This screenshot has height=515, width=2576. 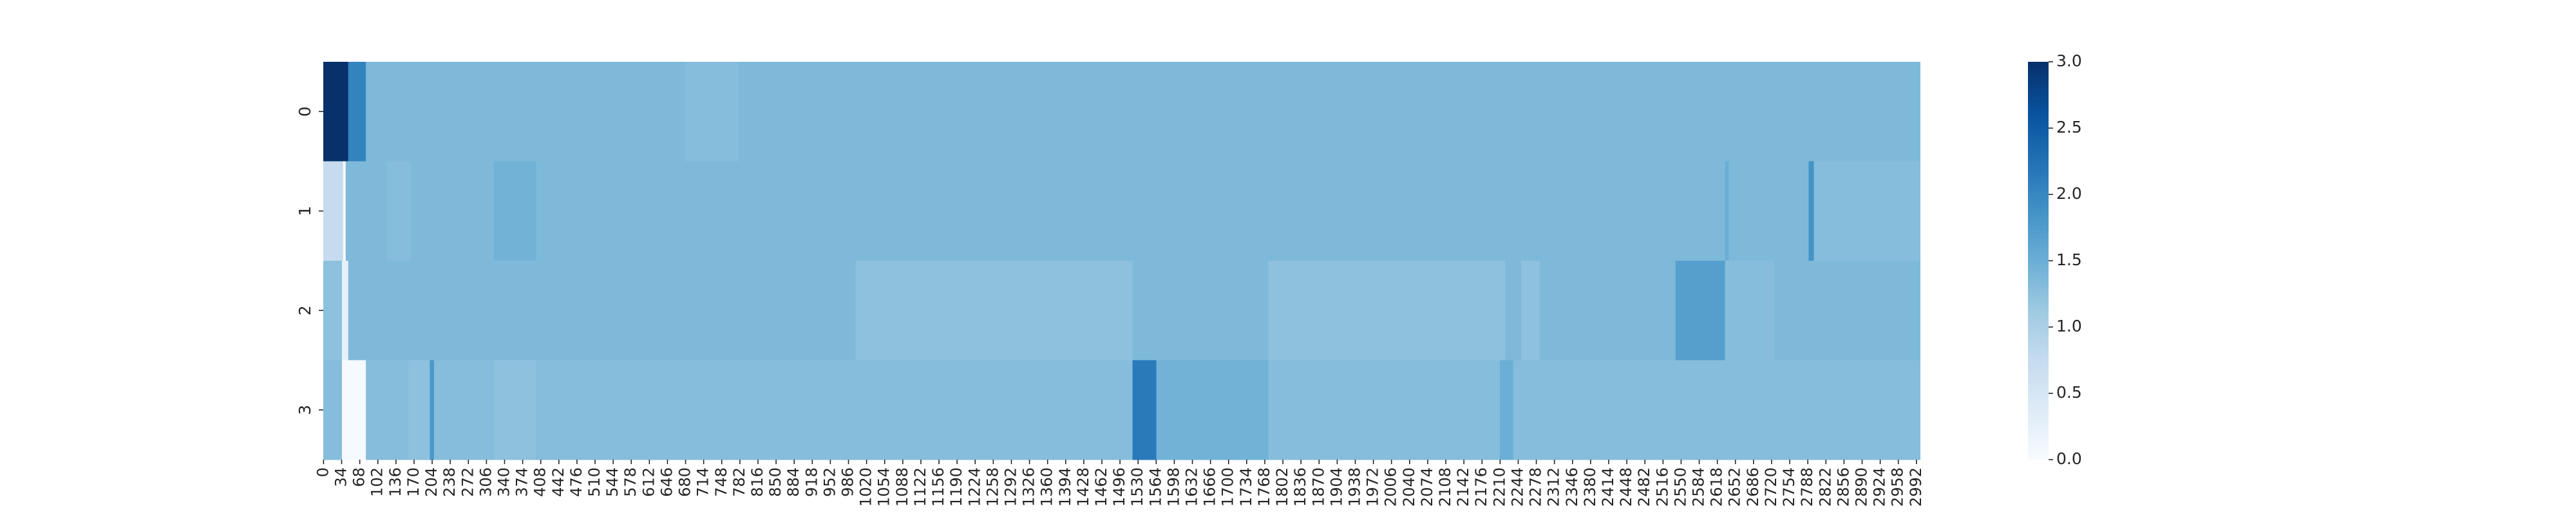 What do you see at coordinates (1119, 487) in the screenshot?
I see `x-tick-label: 1496` at bounding box center [1119, 487].